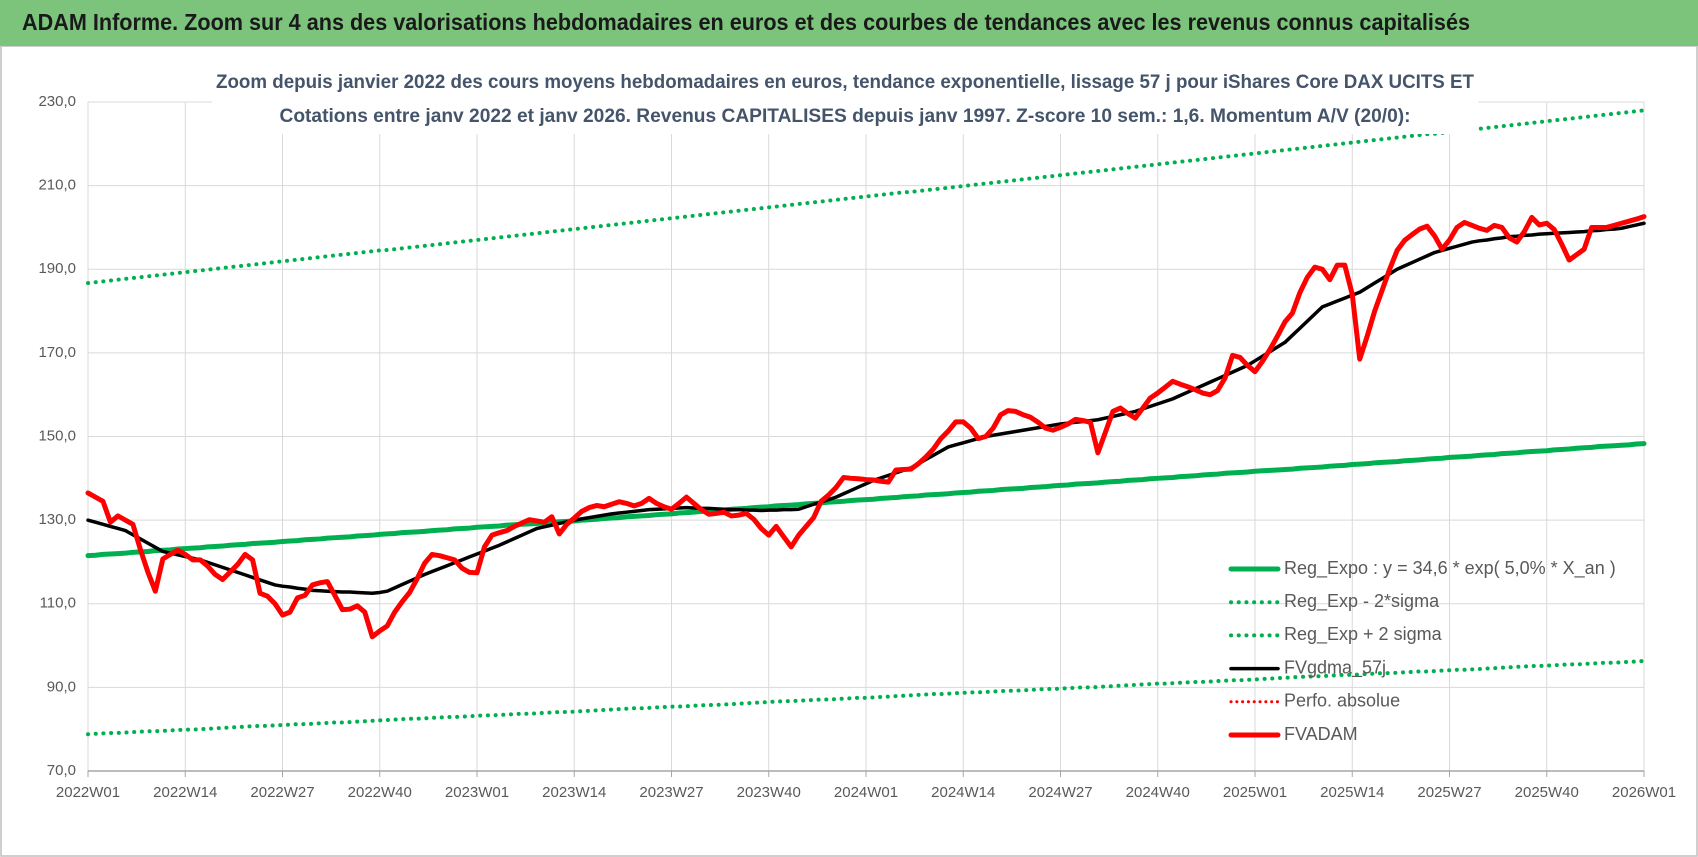 The width and height of the screenshot is (1698, 857). I want to click on x-tick-label: 2023W01, so click(477, 792).